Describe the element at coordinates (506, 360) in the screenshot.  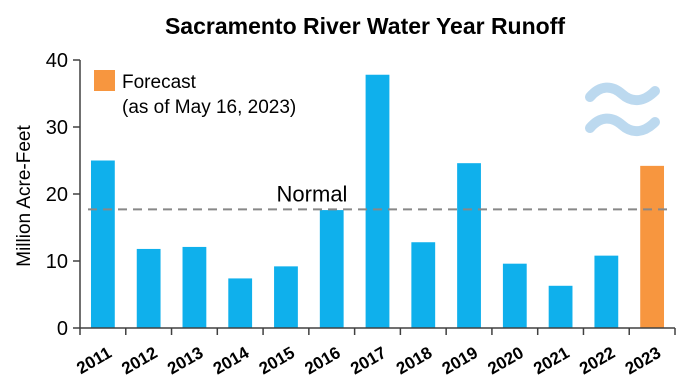
I see `x-tick-label: 2020` at that location.